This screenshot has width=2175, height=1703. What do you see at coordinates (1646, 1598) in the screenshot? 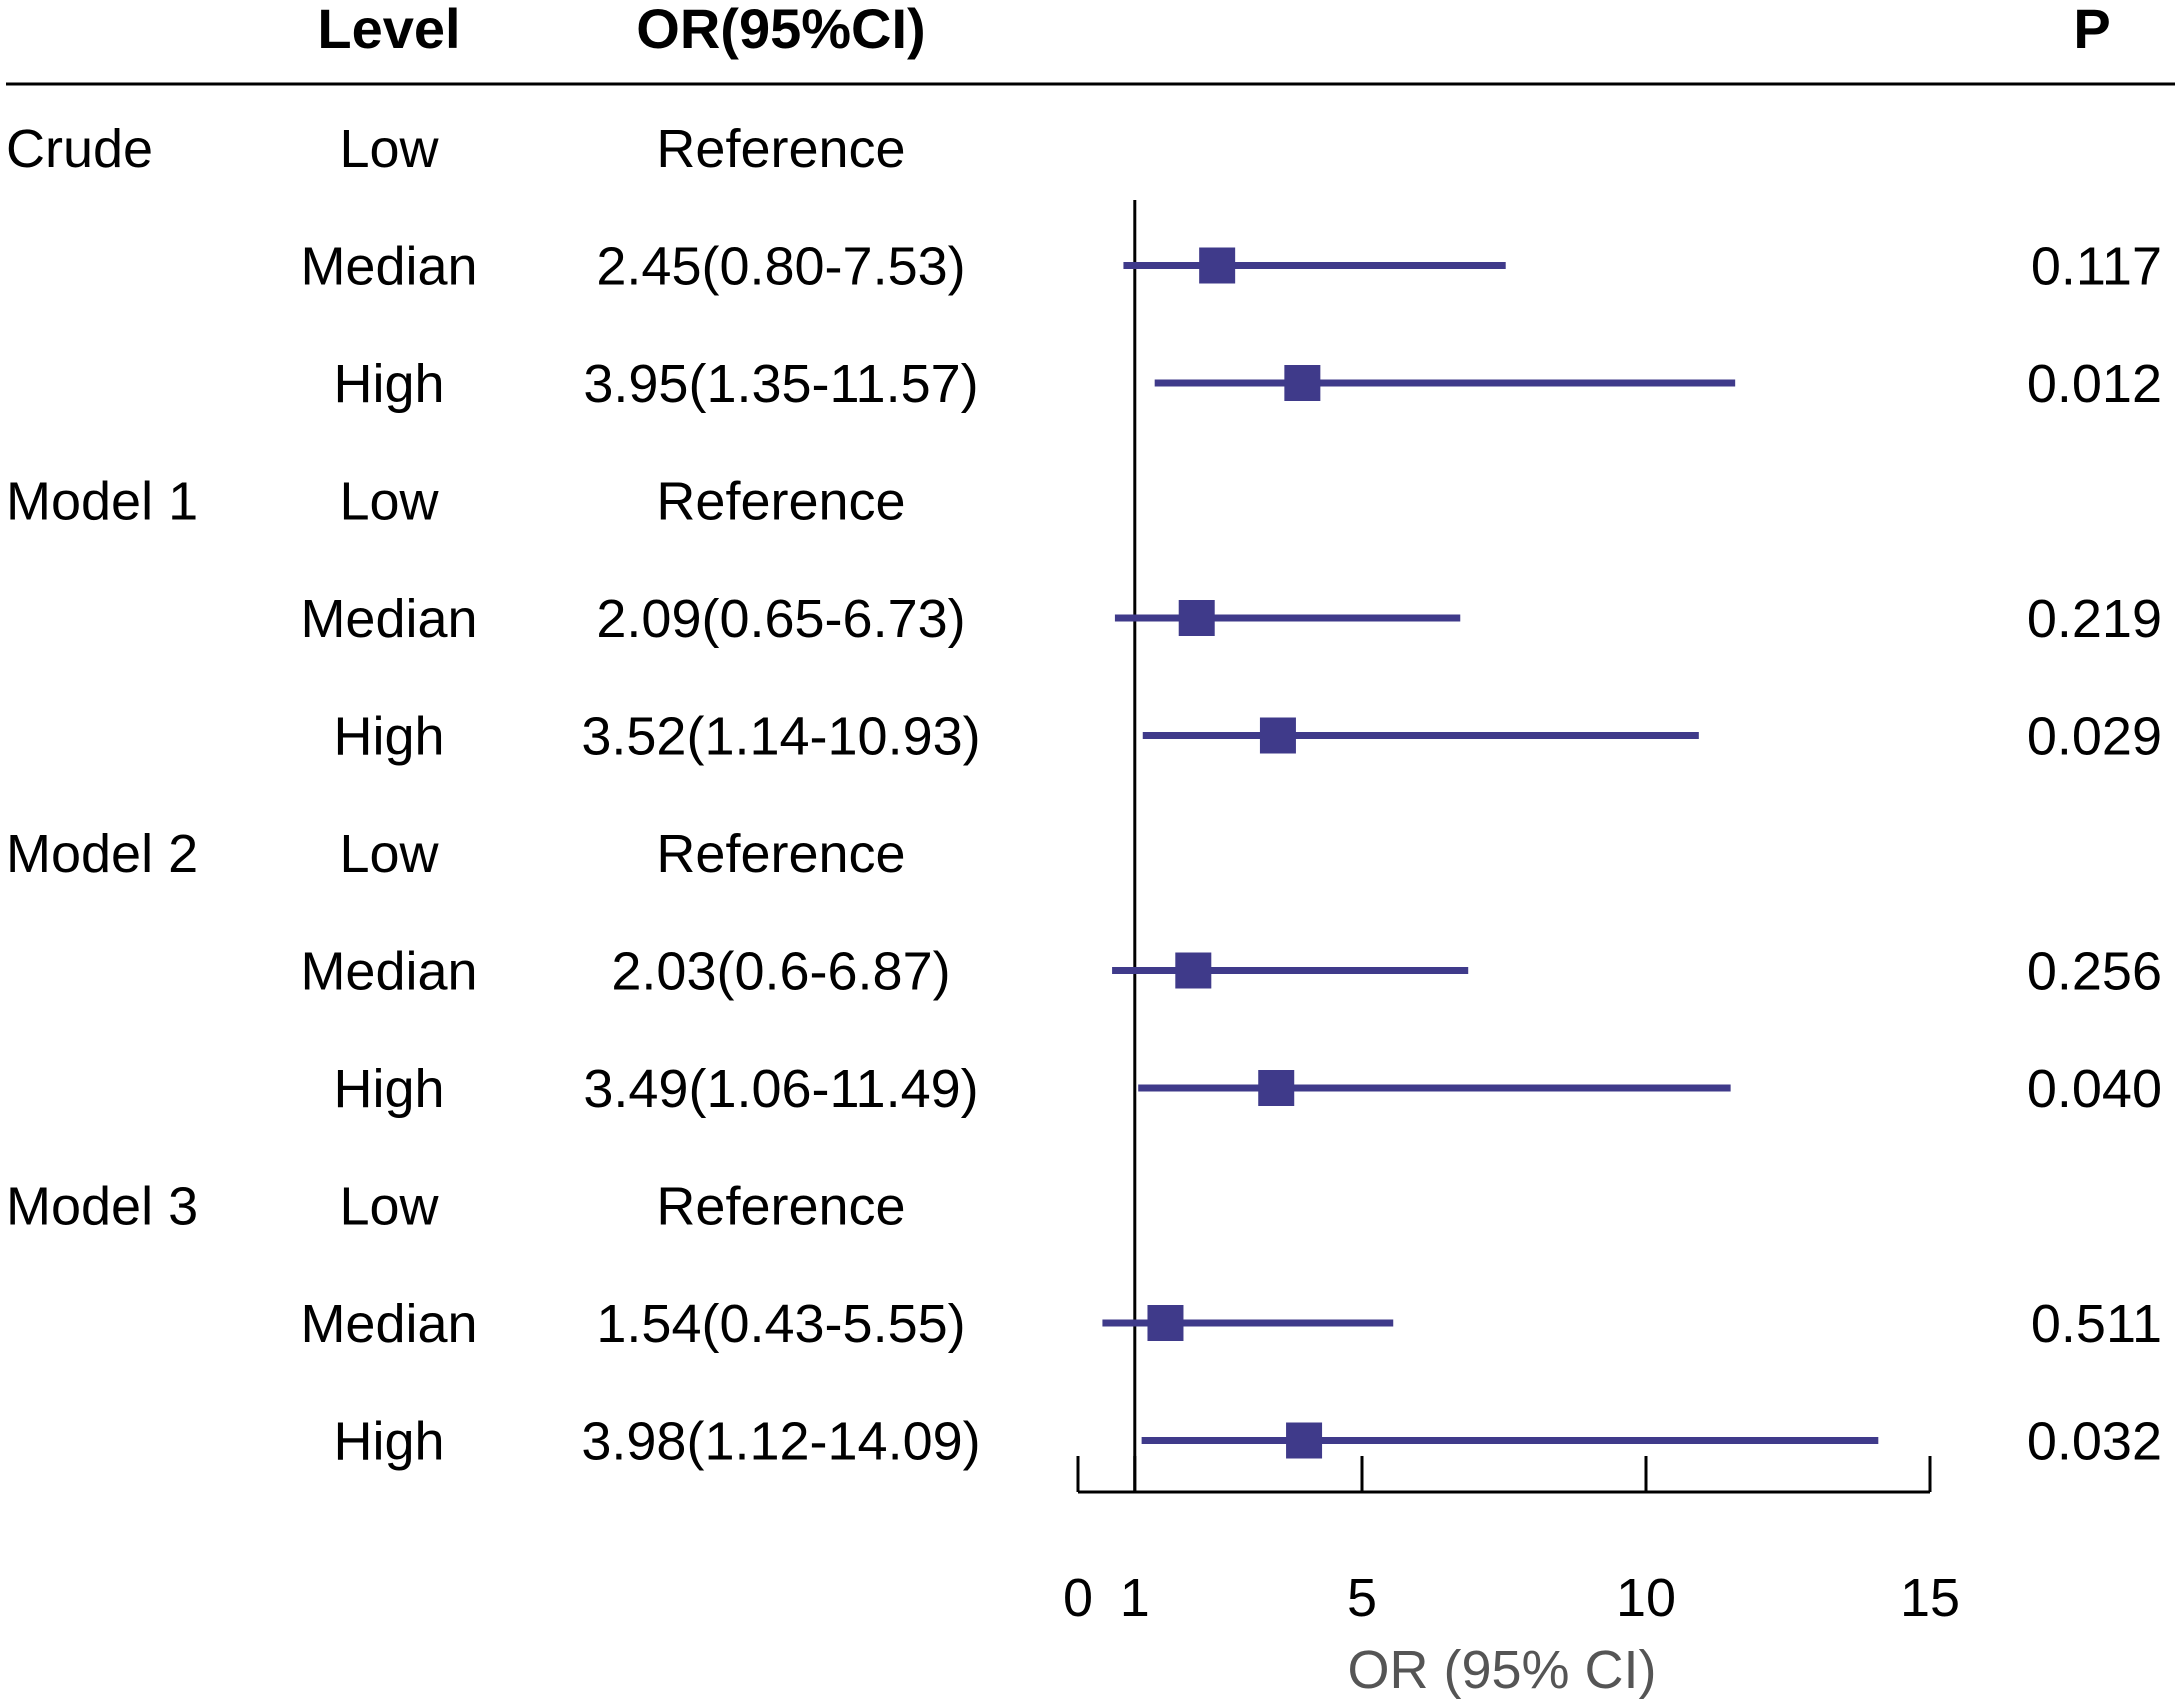
I see `x-tick-label: 10` at bounding box center [1646, 1598].